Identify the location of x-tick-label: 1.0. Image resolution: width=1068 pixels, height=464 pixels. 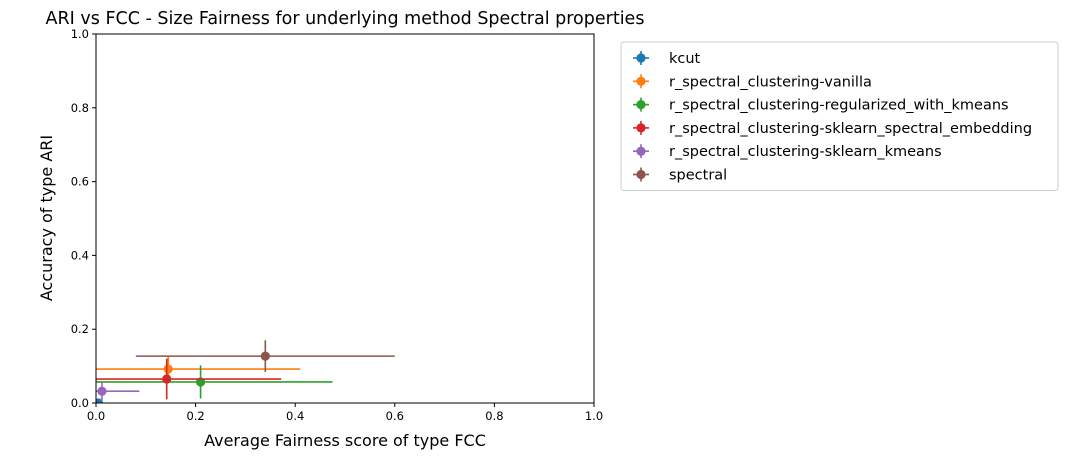
(594, 416).